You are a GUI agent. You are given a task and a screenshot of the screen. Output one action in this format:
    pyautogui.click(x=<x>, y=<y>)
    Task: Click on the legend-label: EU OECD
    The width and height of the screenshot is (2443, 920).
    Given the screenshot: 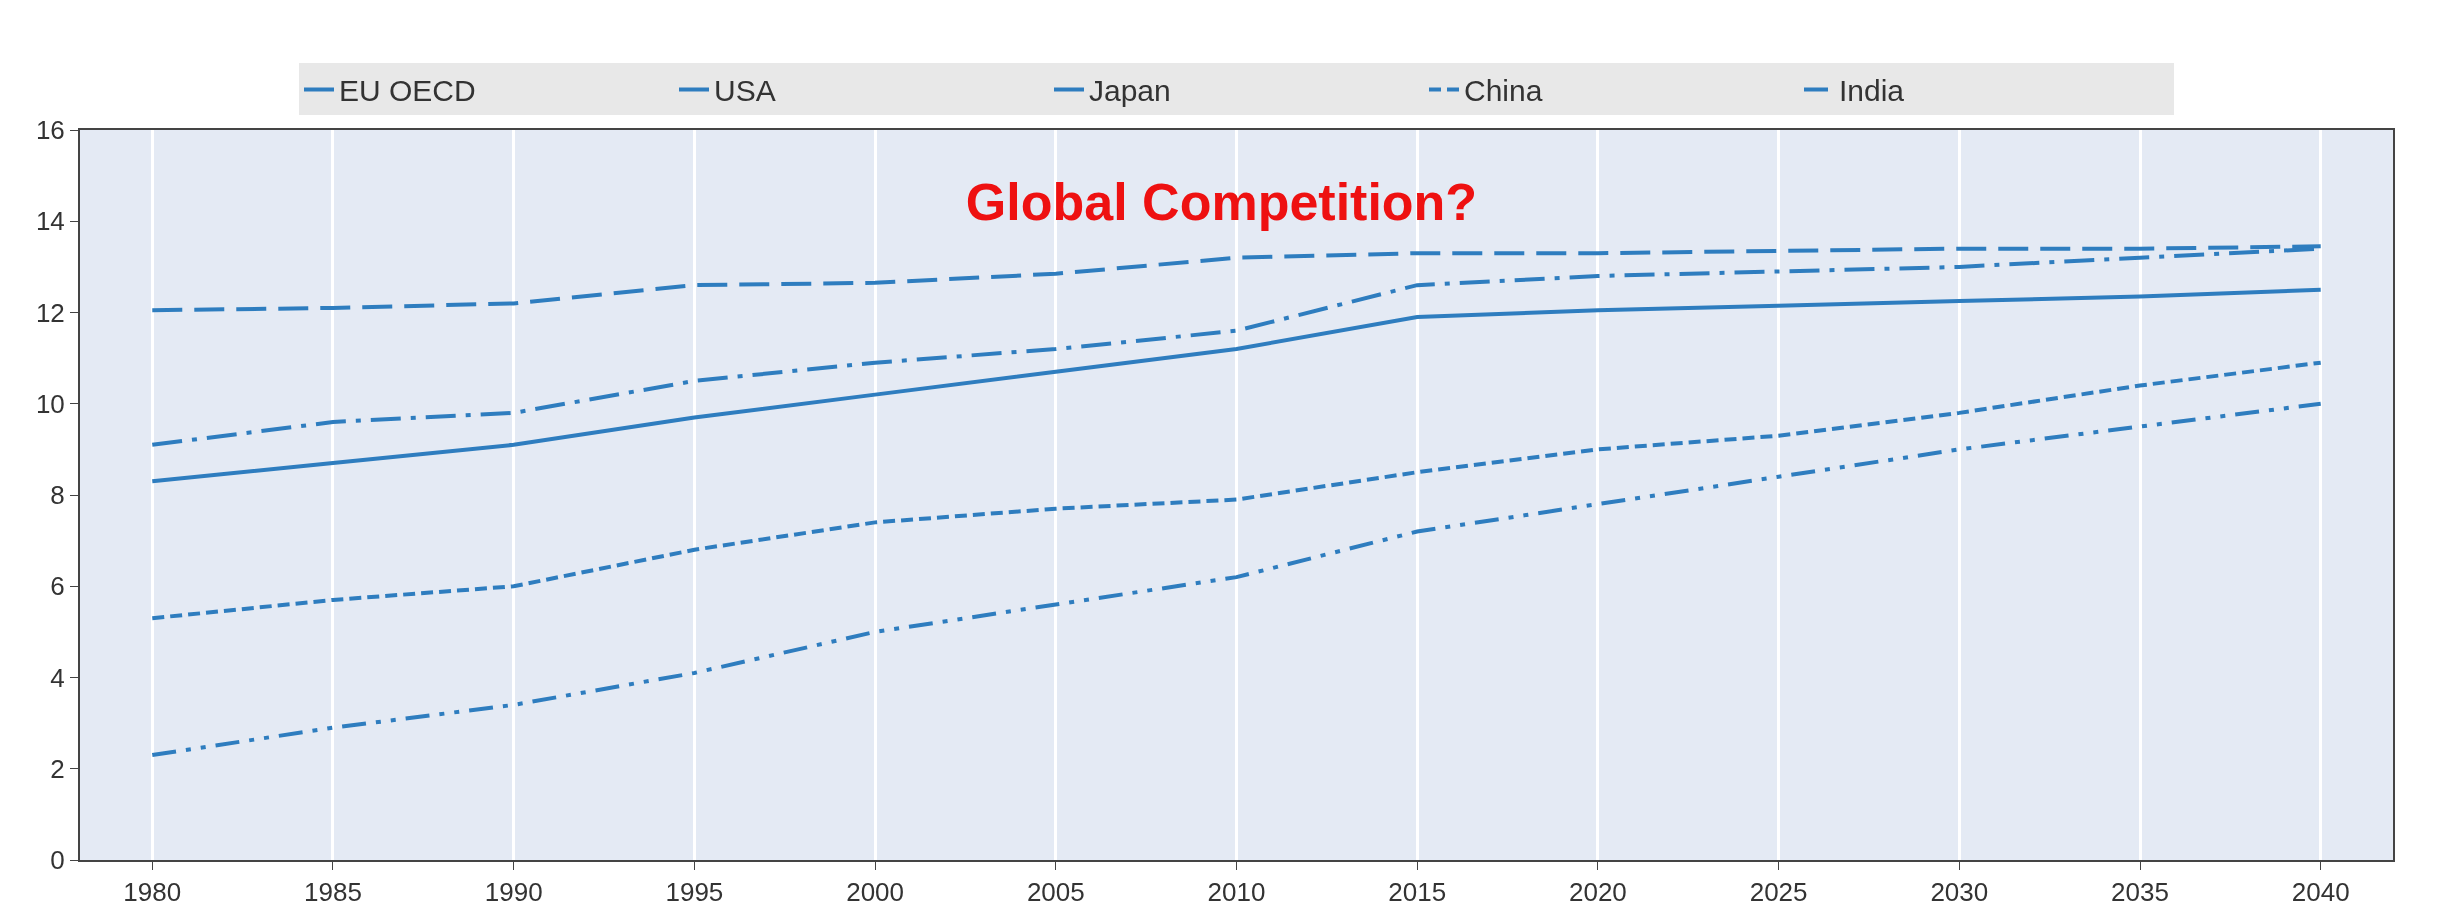 What is the action you would take?
    pyautogui.click(x=407, y=91)
    